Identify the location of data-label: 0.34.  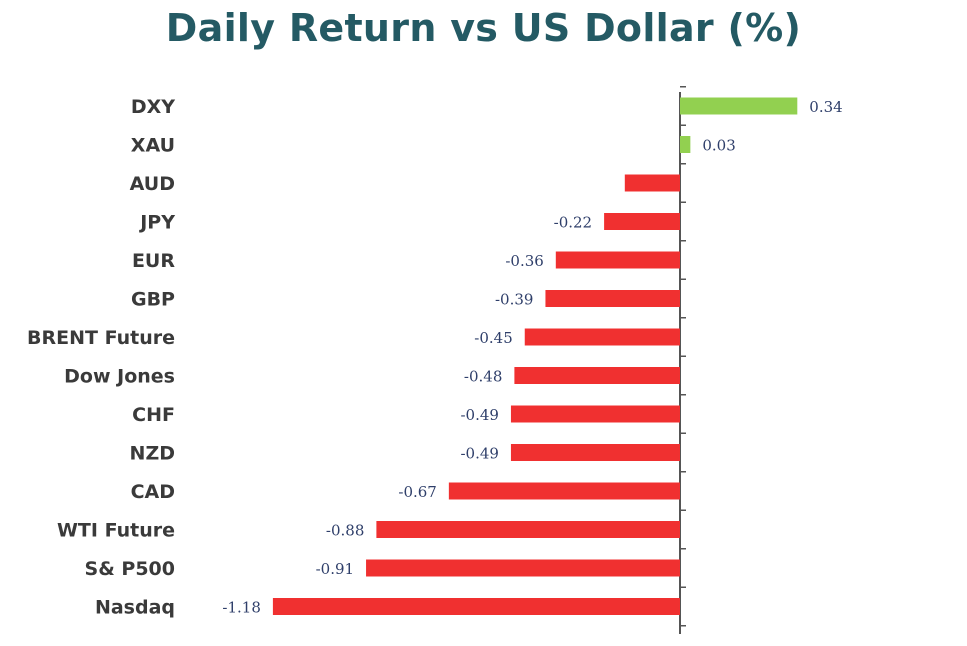
(825, 107).